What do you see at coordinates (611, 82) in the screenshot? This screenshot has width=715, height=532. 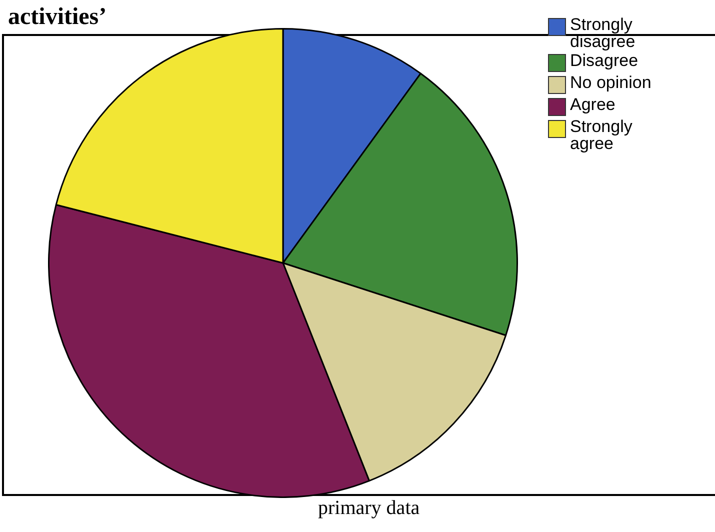 I see `legend-label: No opinion` at bounding box center [611, 82].